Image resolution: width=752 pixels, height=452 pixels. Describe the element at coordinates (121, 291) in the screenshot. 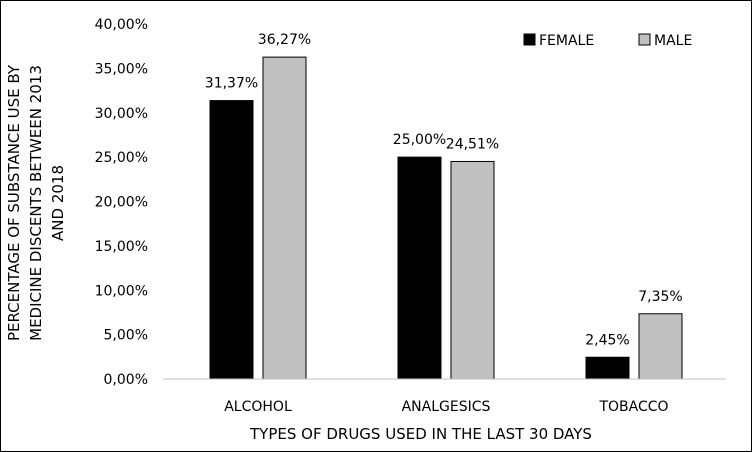

I see `y-tick-label: 10,00%` at that location.